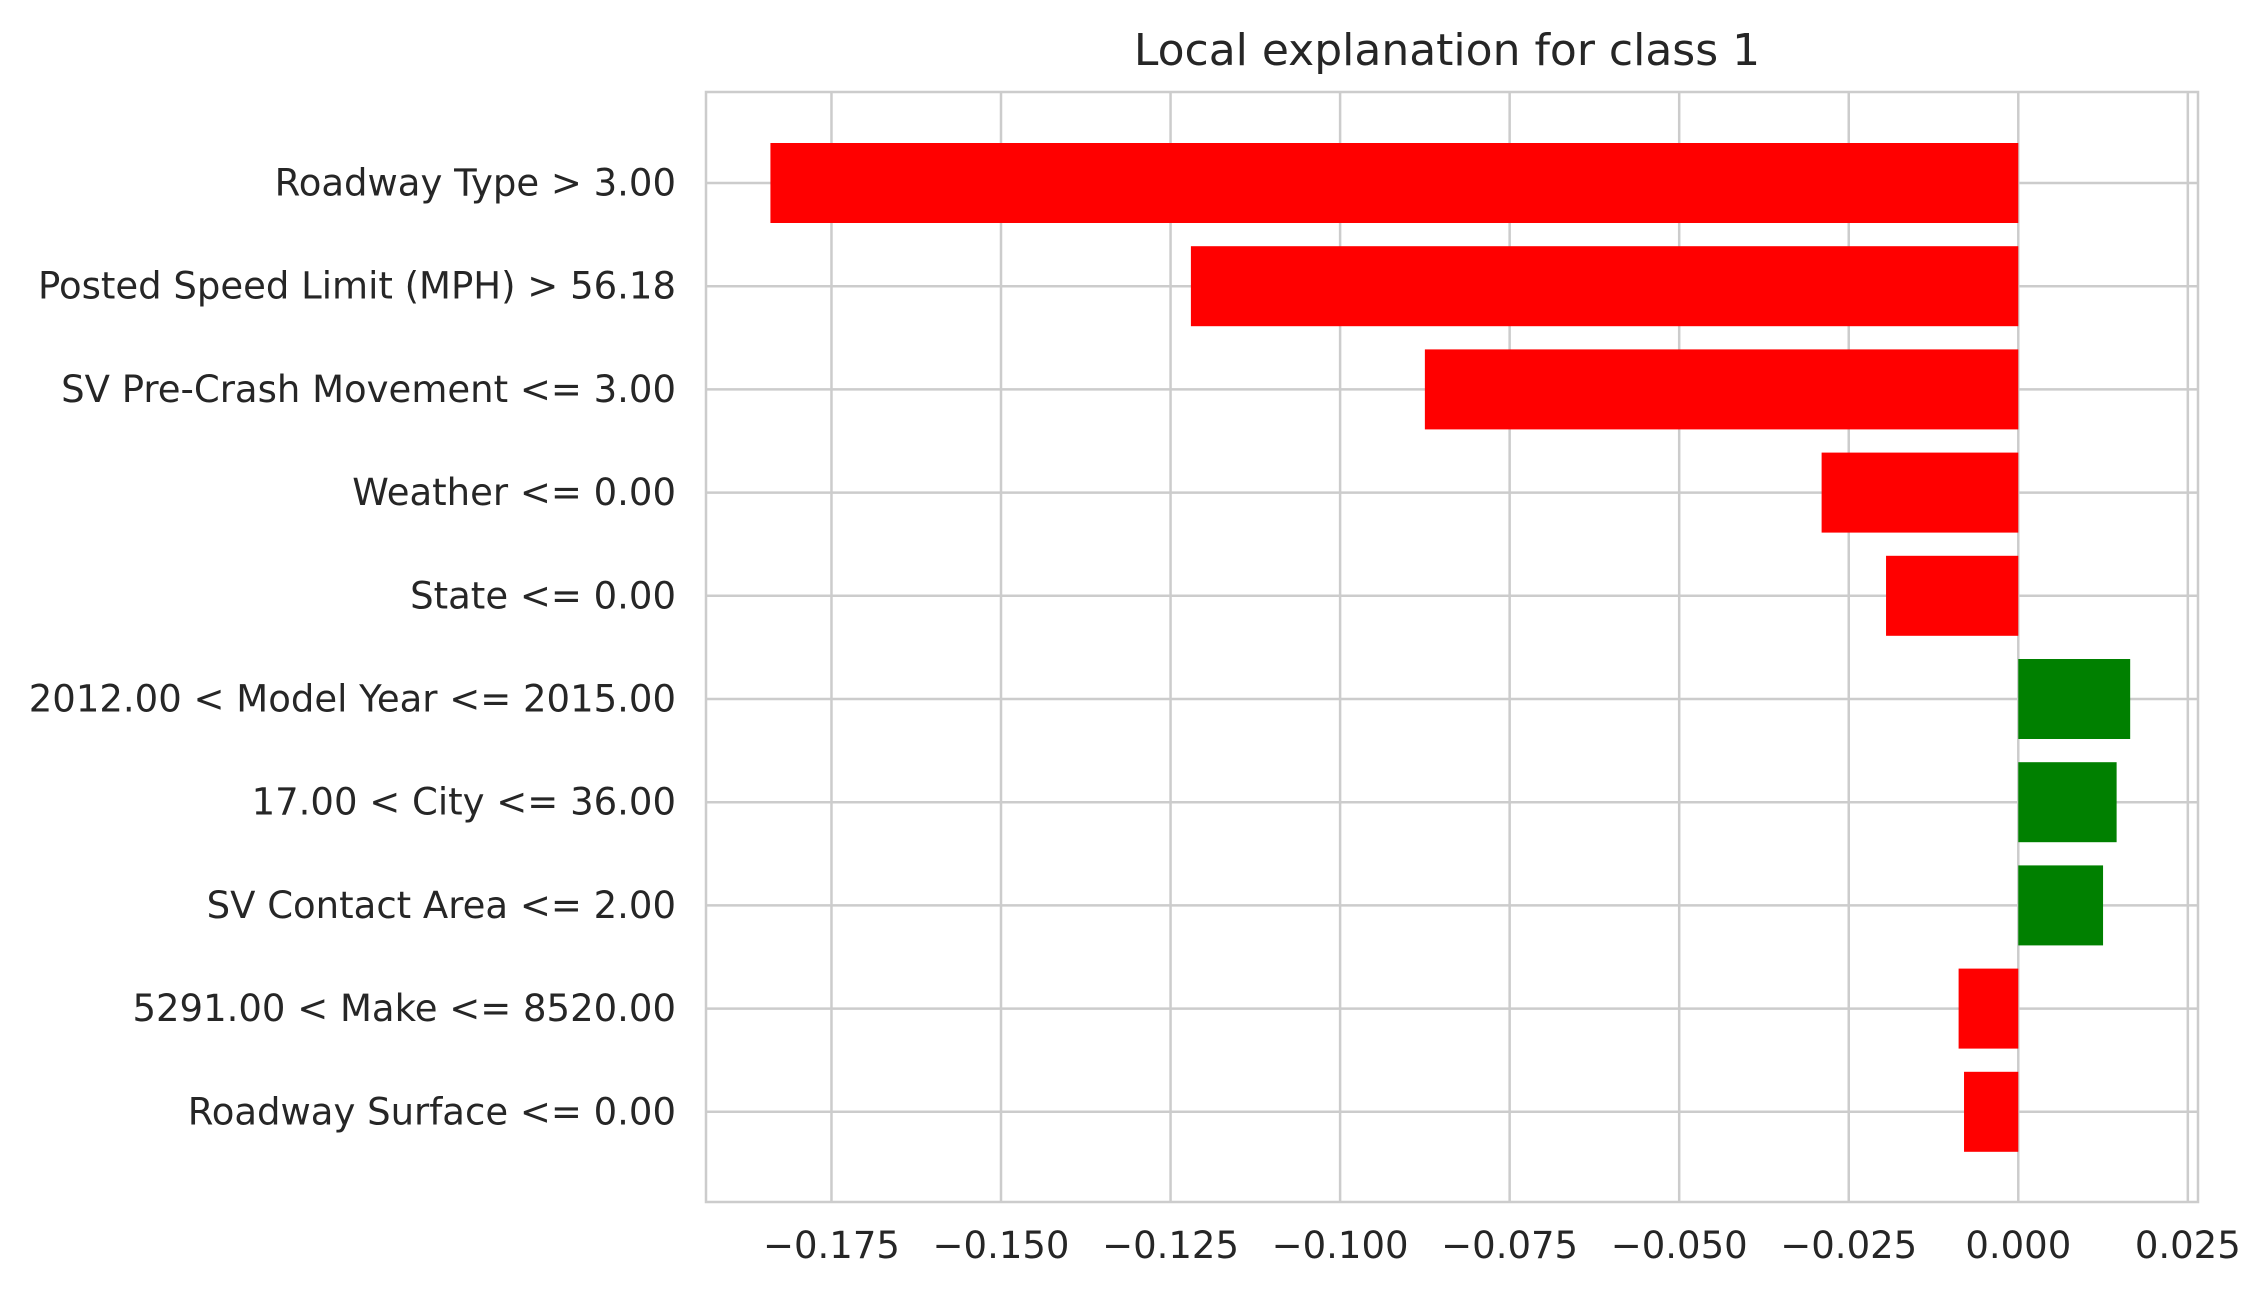  Describe the element at coordinates (441, 905) in the screenshot. I see `y-tick-label: SV Contact Area <= 2.00` at that location.